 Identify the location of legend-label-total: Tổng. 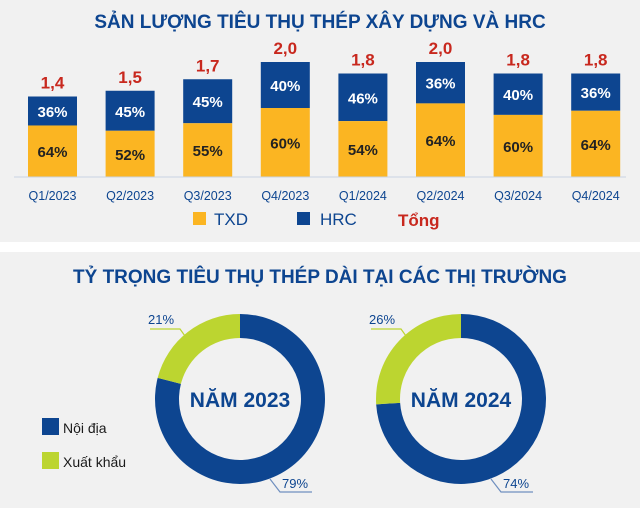
(419, 220).